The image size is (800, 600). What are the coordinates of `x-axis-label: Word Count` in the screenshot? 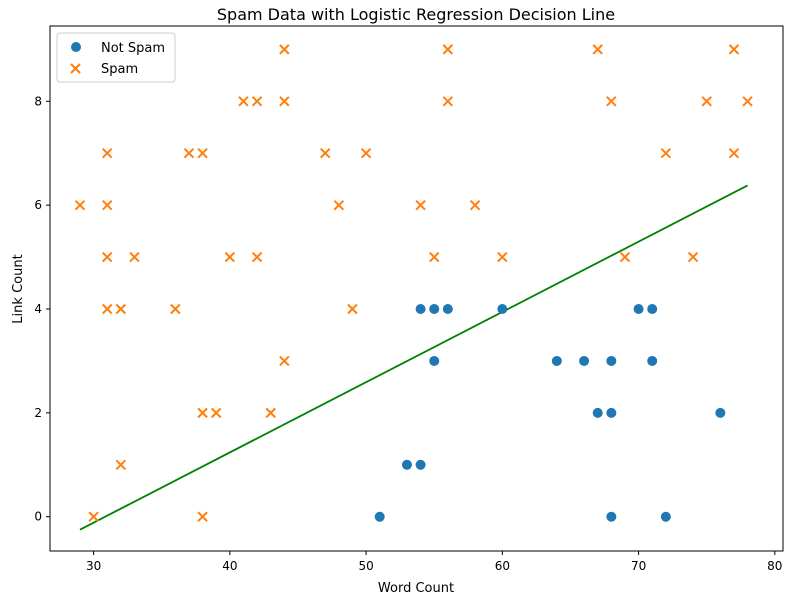 It's located at (416, 588).